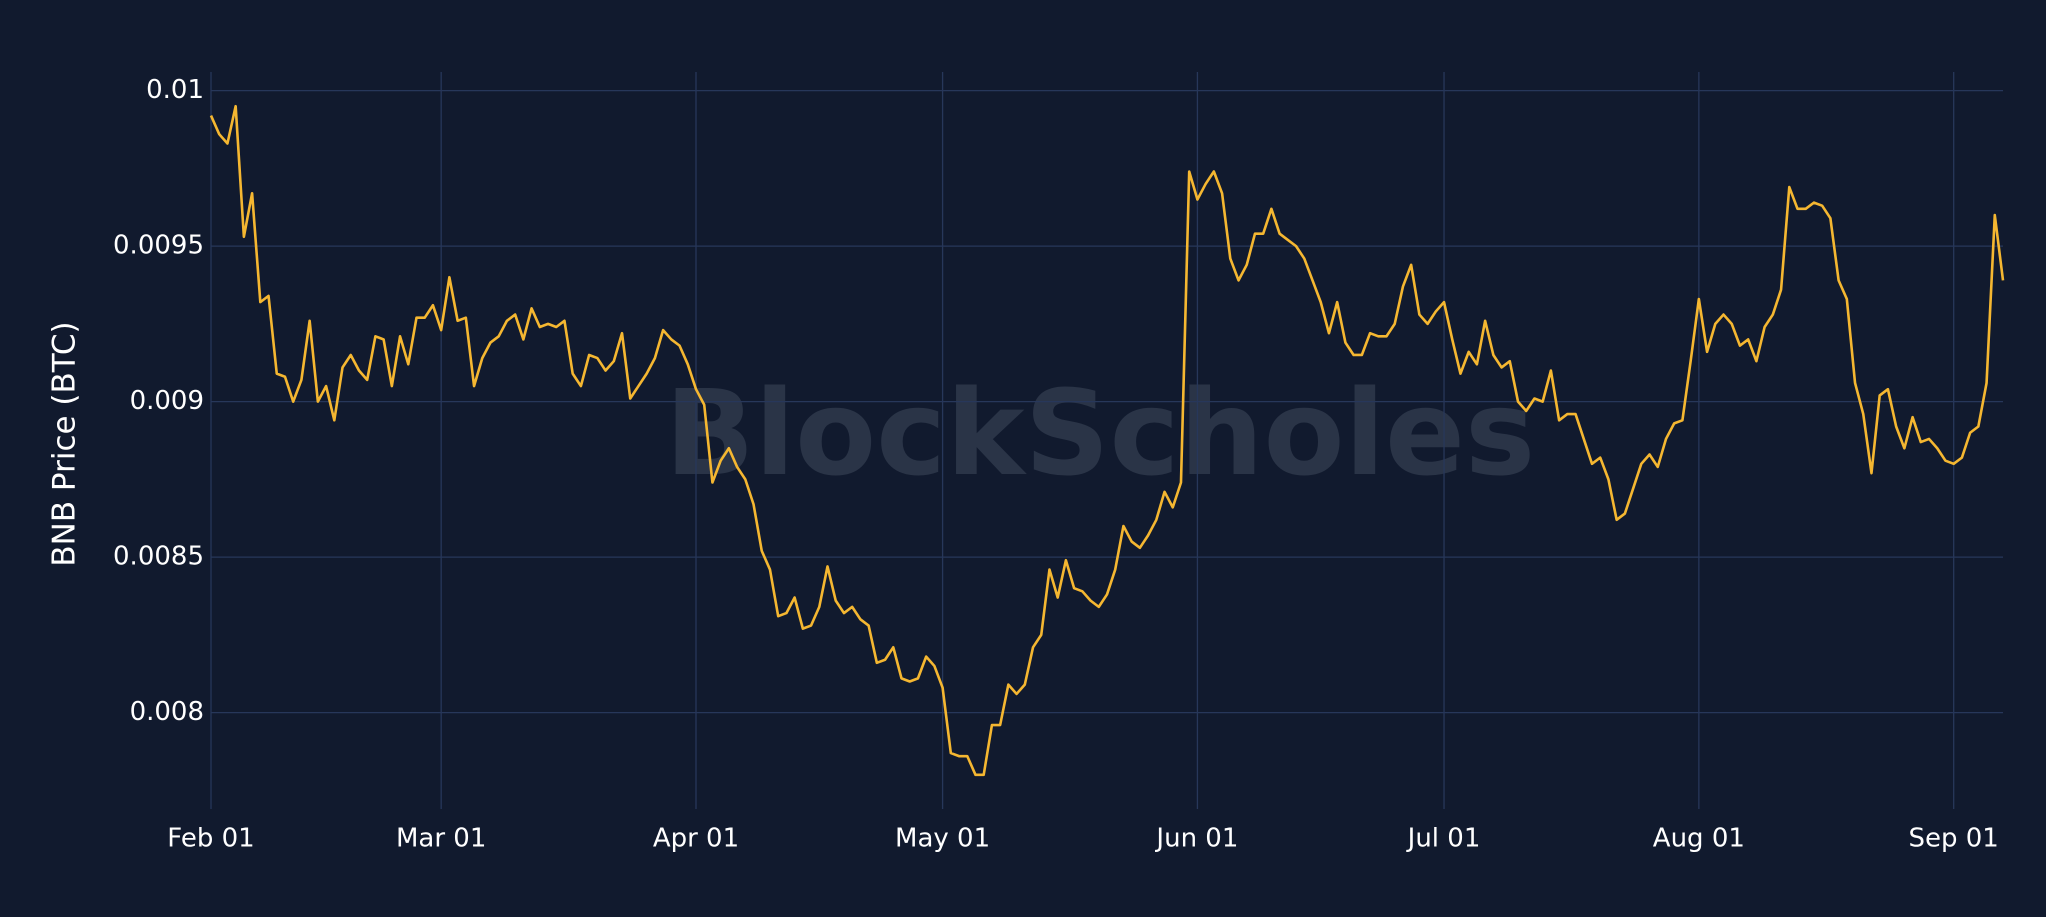 The width and height of the screenshot is (2046, 917). I want to click on x-tick-label: Apr 01, so click(696, 839).